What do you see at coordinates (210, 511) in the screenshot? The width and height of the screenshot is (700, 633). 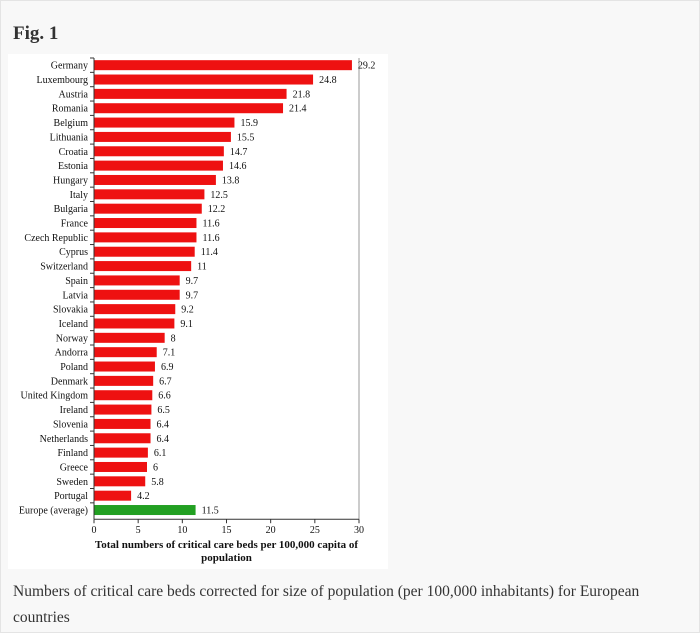 I see `data-label: 11.5` at bounding box center [210, 511].